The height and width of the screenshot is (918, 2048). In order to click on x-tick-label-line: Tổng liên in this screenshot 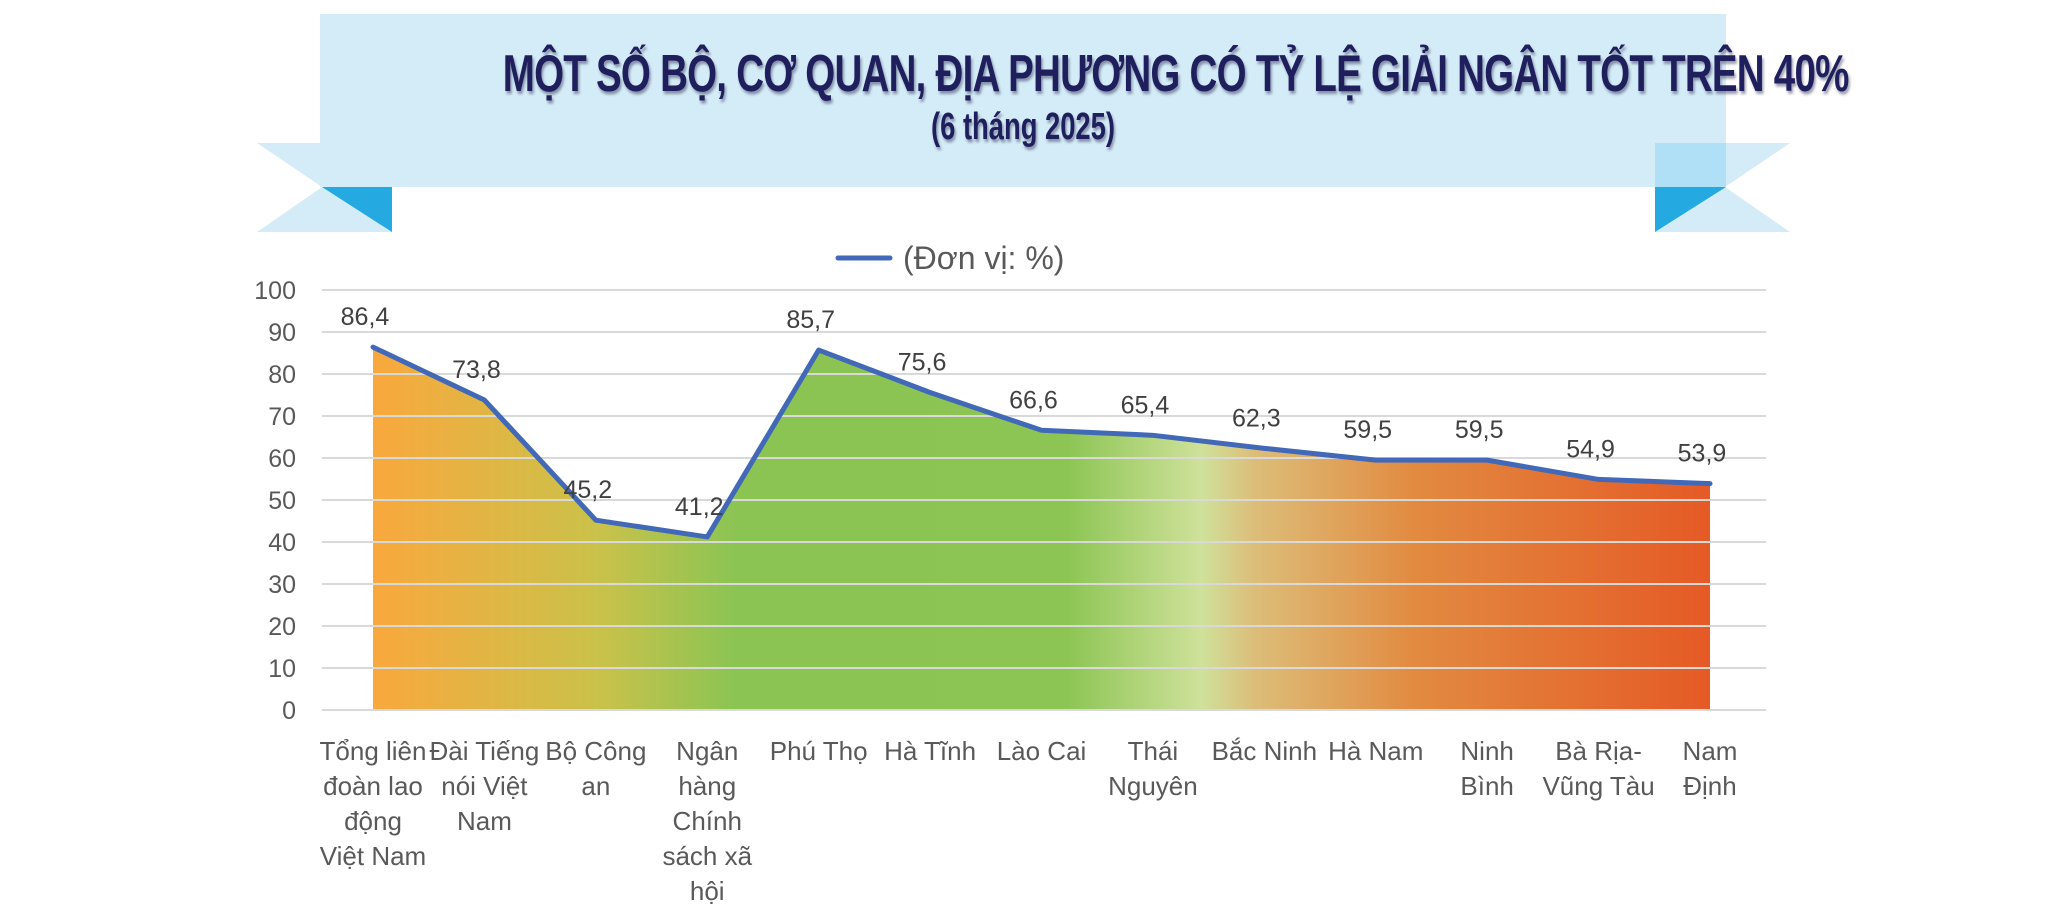, I will do `click(373, 751)`.